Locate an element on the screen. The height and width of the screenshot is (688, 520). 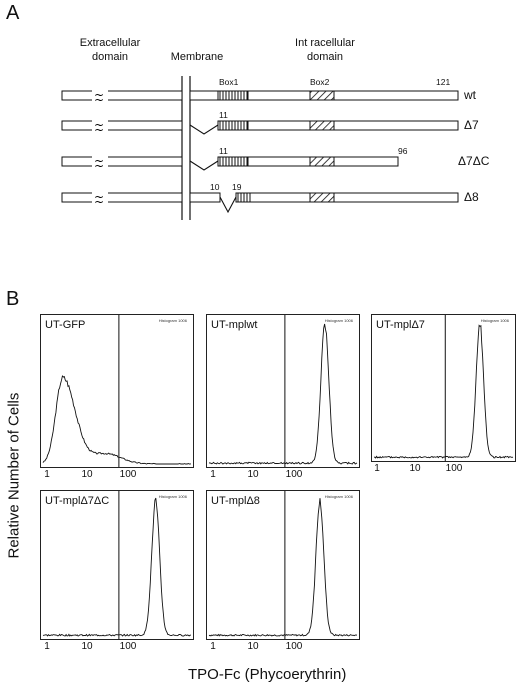
histogram-title: UT-mplwt is located at coordinates (234, 325).